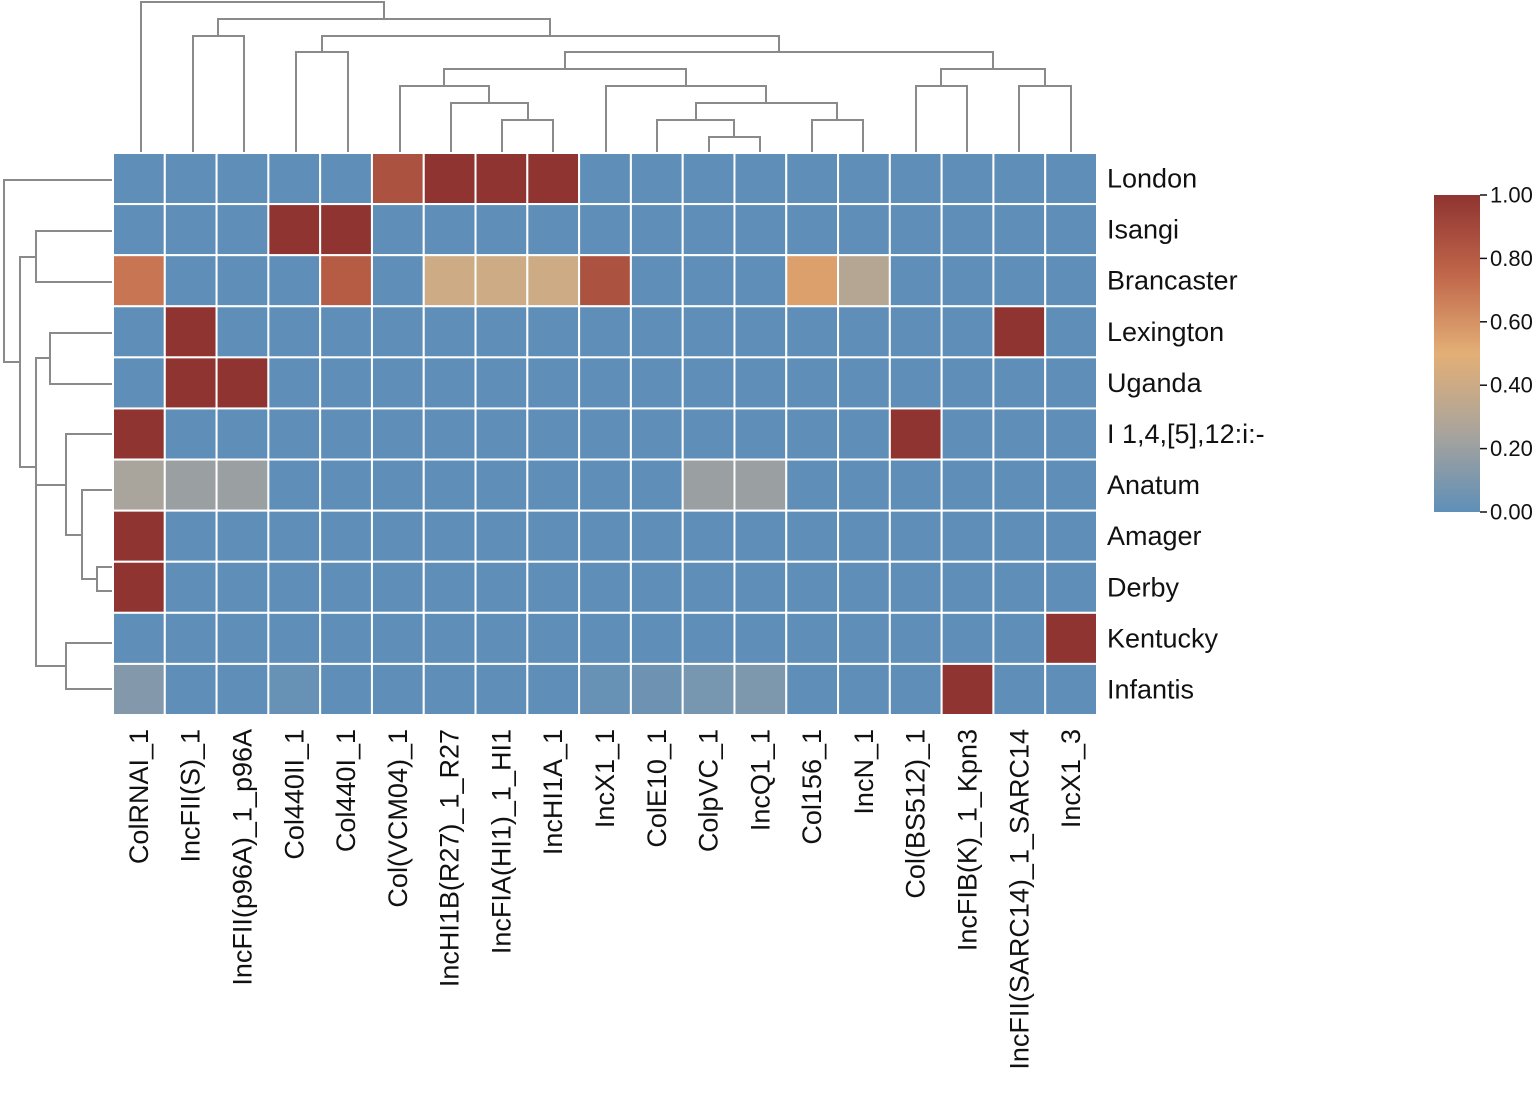  What do you see at coordinates (1019, 899) in the screenshot?
I see `column-label: IncFII(SARC14)_1_SARC14` at bounding box center [1019, 899].